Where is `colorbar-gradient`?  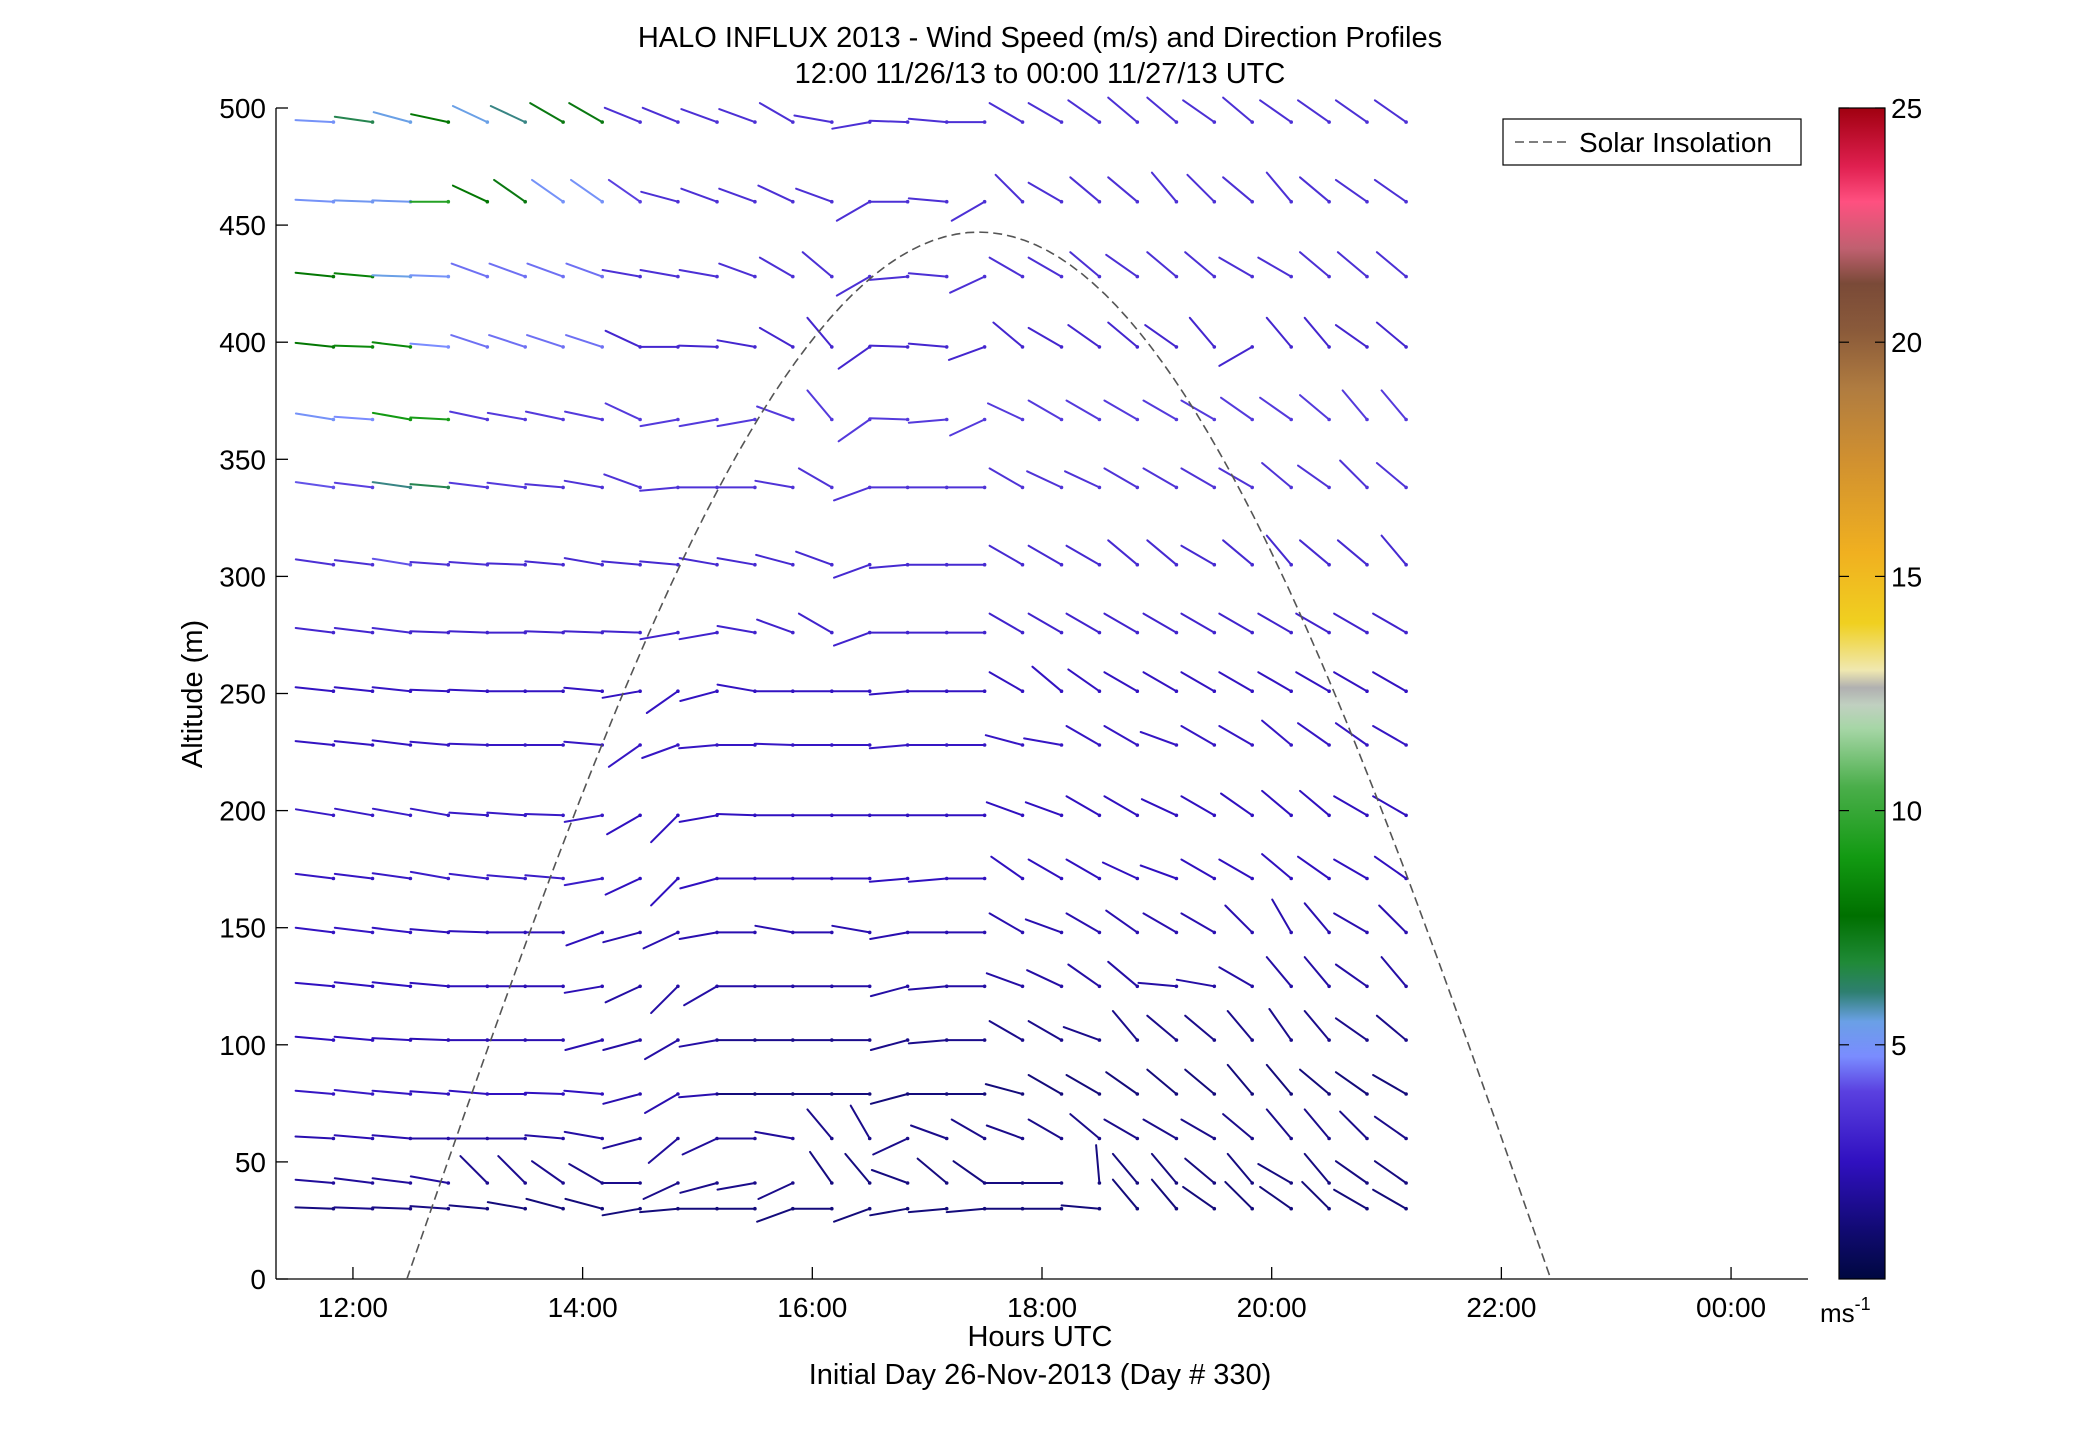
colorbar-gradient is located at coordinates (1862, 693).